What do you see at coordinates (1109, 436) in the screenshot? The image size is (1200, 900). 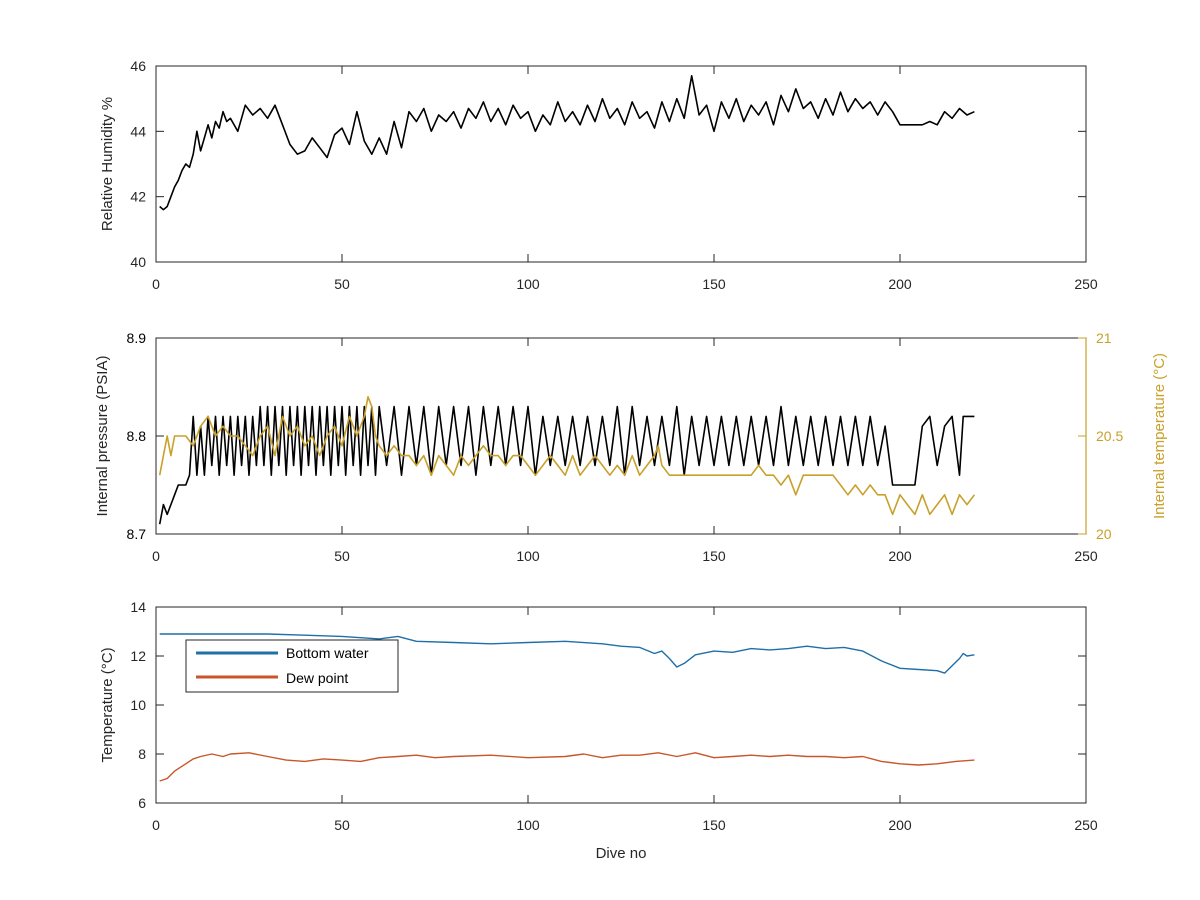 I see `y-right-tick-label: 20.5` at bounding box center [1109, 436].